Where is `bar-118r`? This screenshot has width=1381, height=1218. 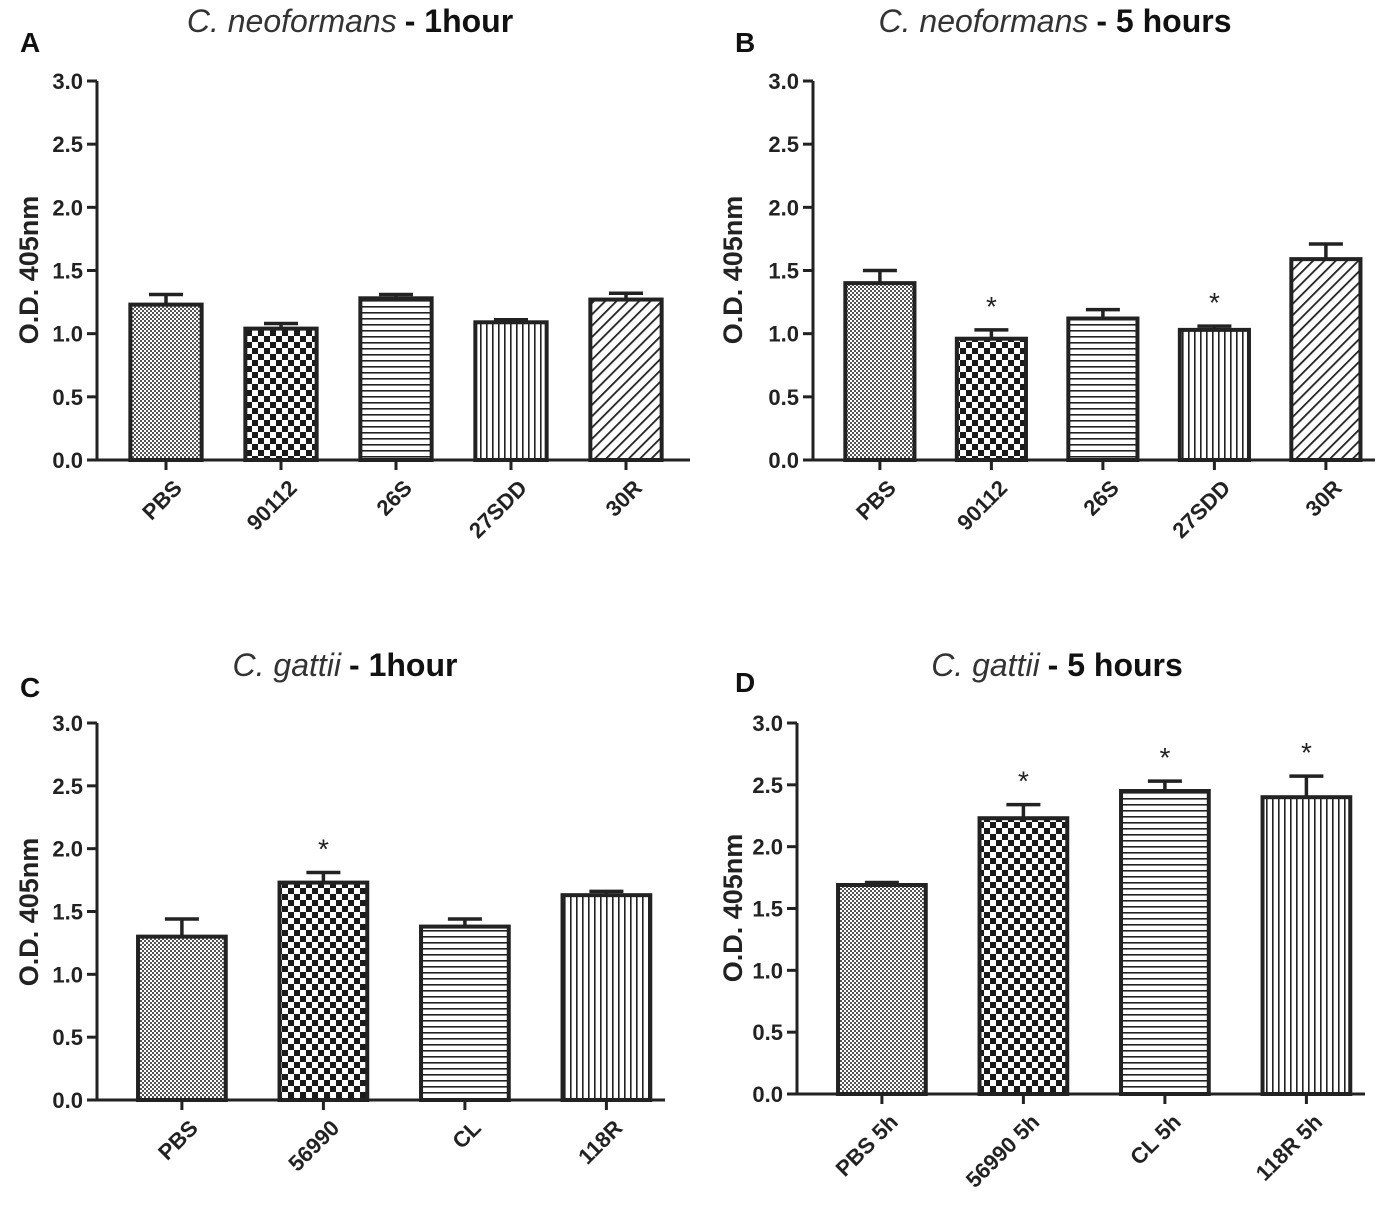 bar-118r is located at coordinates (606, 997).